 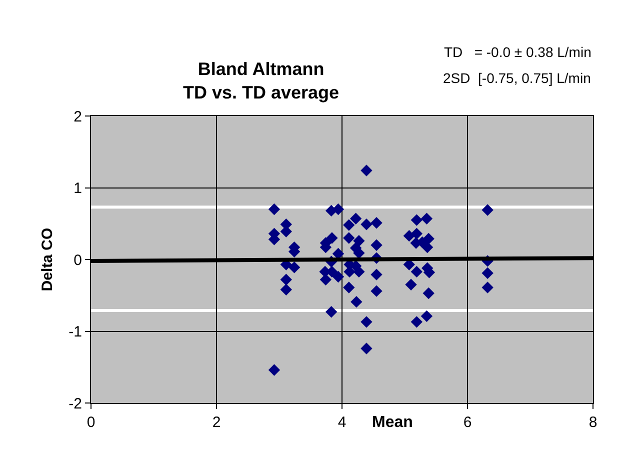 What do you see at coordinates (78, 188) in the screenshot?
I see `y-tick-label: 1` at bounding box center [78, 188].